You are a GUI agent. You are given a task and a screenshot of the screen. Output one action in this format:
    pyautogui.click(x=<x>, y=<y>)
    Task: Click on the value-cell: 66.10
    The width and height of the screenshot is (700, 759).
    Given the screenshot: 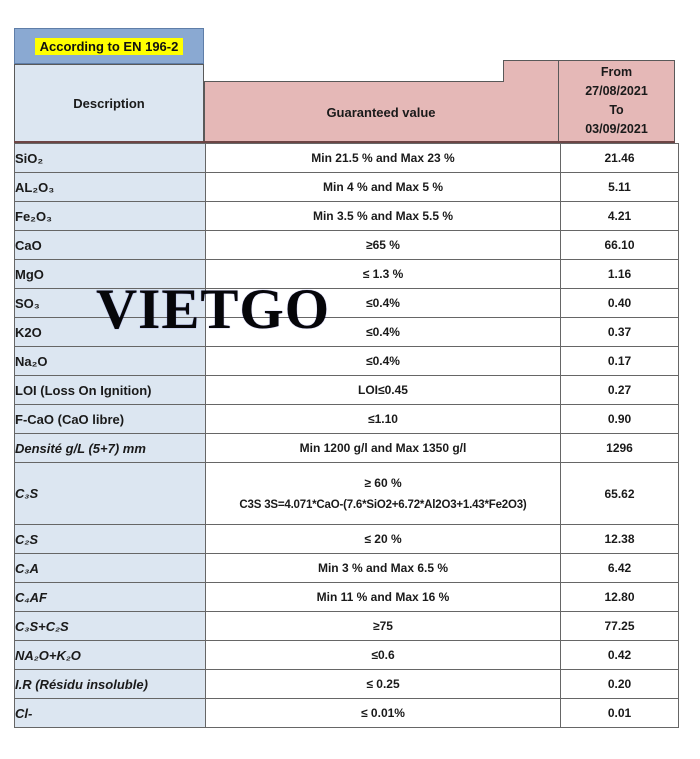 What is the action you would take?
    pyautogui.click(x=619, y=245)
    